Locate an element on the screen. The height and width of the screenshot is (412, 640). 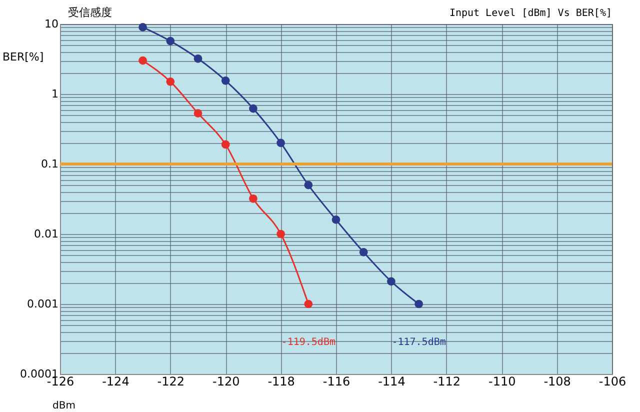
x-tick-label: -114 is located at coordinates (392, 381).